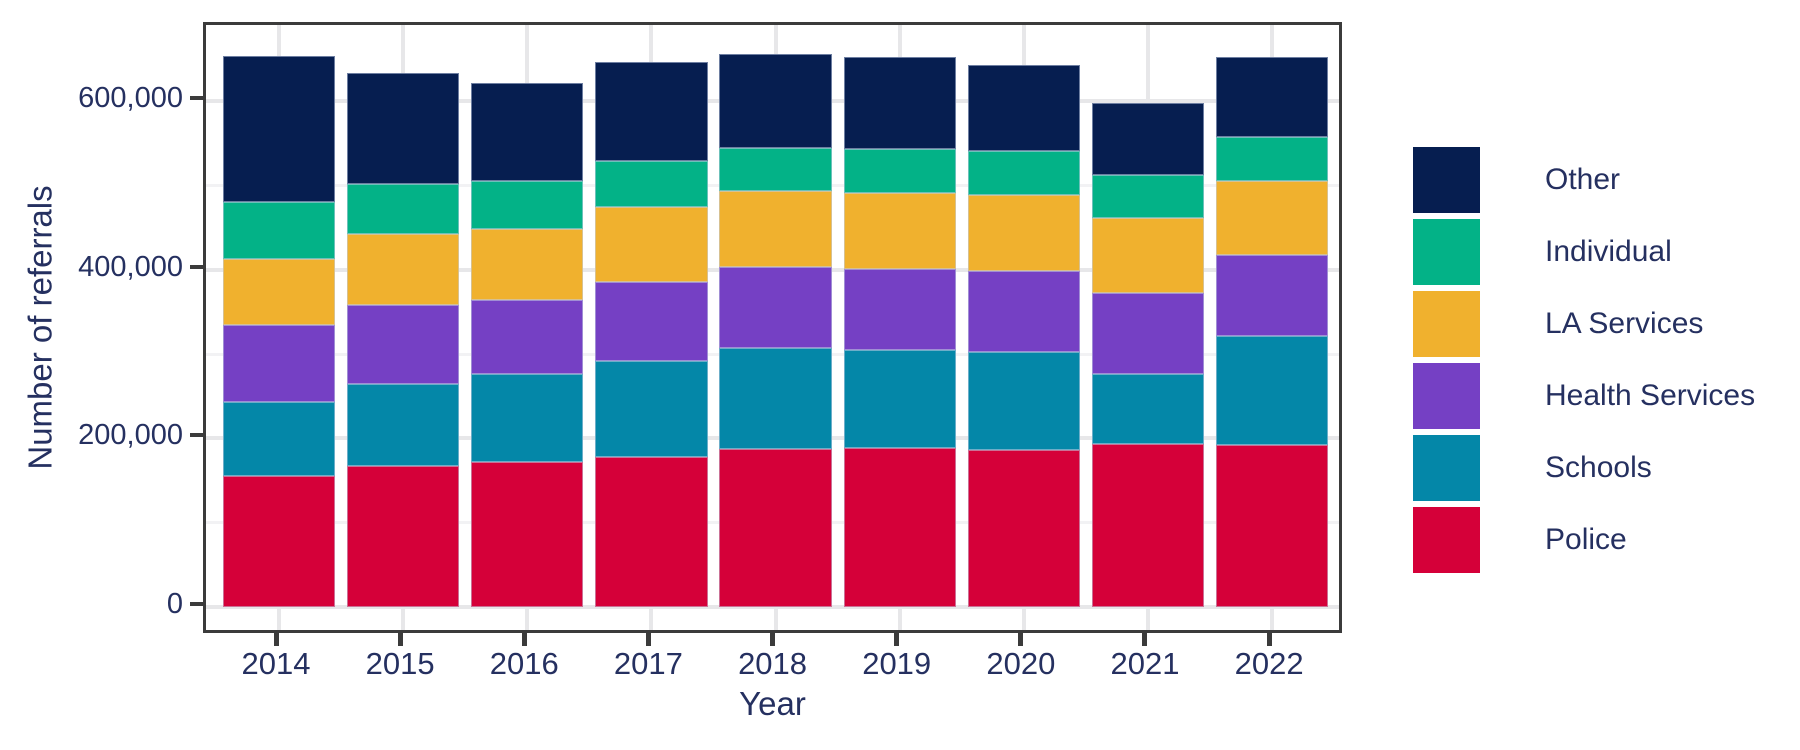 The height and width of the screenshot is (750, 1800). I want to click on x-tick-label: 2018, so click(773, 663).